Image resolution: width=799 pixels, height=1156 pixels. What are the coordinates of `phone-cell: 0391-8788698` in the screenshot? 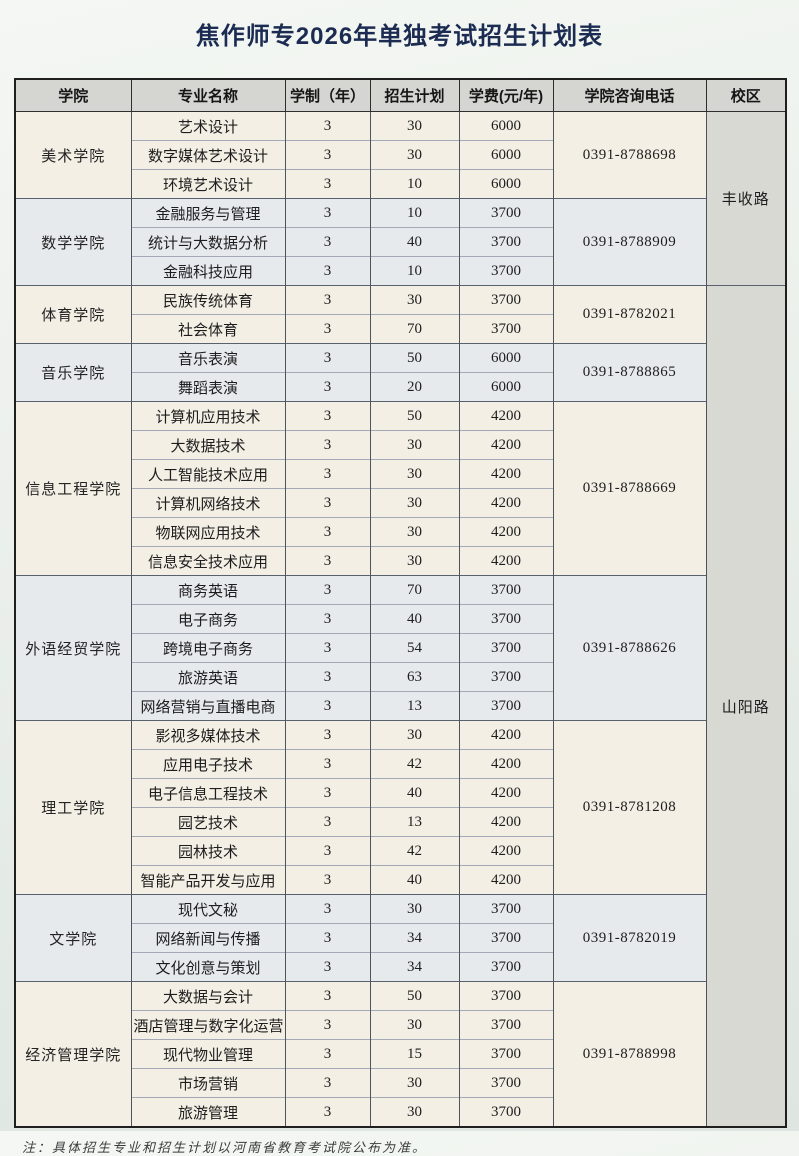 It's located at (629, 155).